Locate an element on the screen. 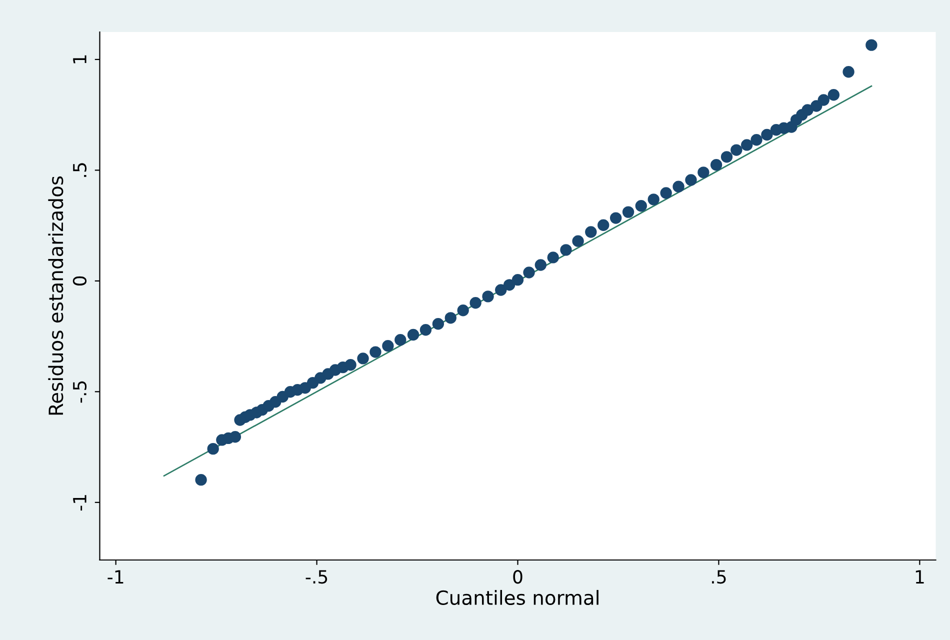 The image size is (950, 640). y-tick-label: 0 is located at coordinates (79, 281).